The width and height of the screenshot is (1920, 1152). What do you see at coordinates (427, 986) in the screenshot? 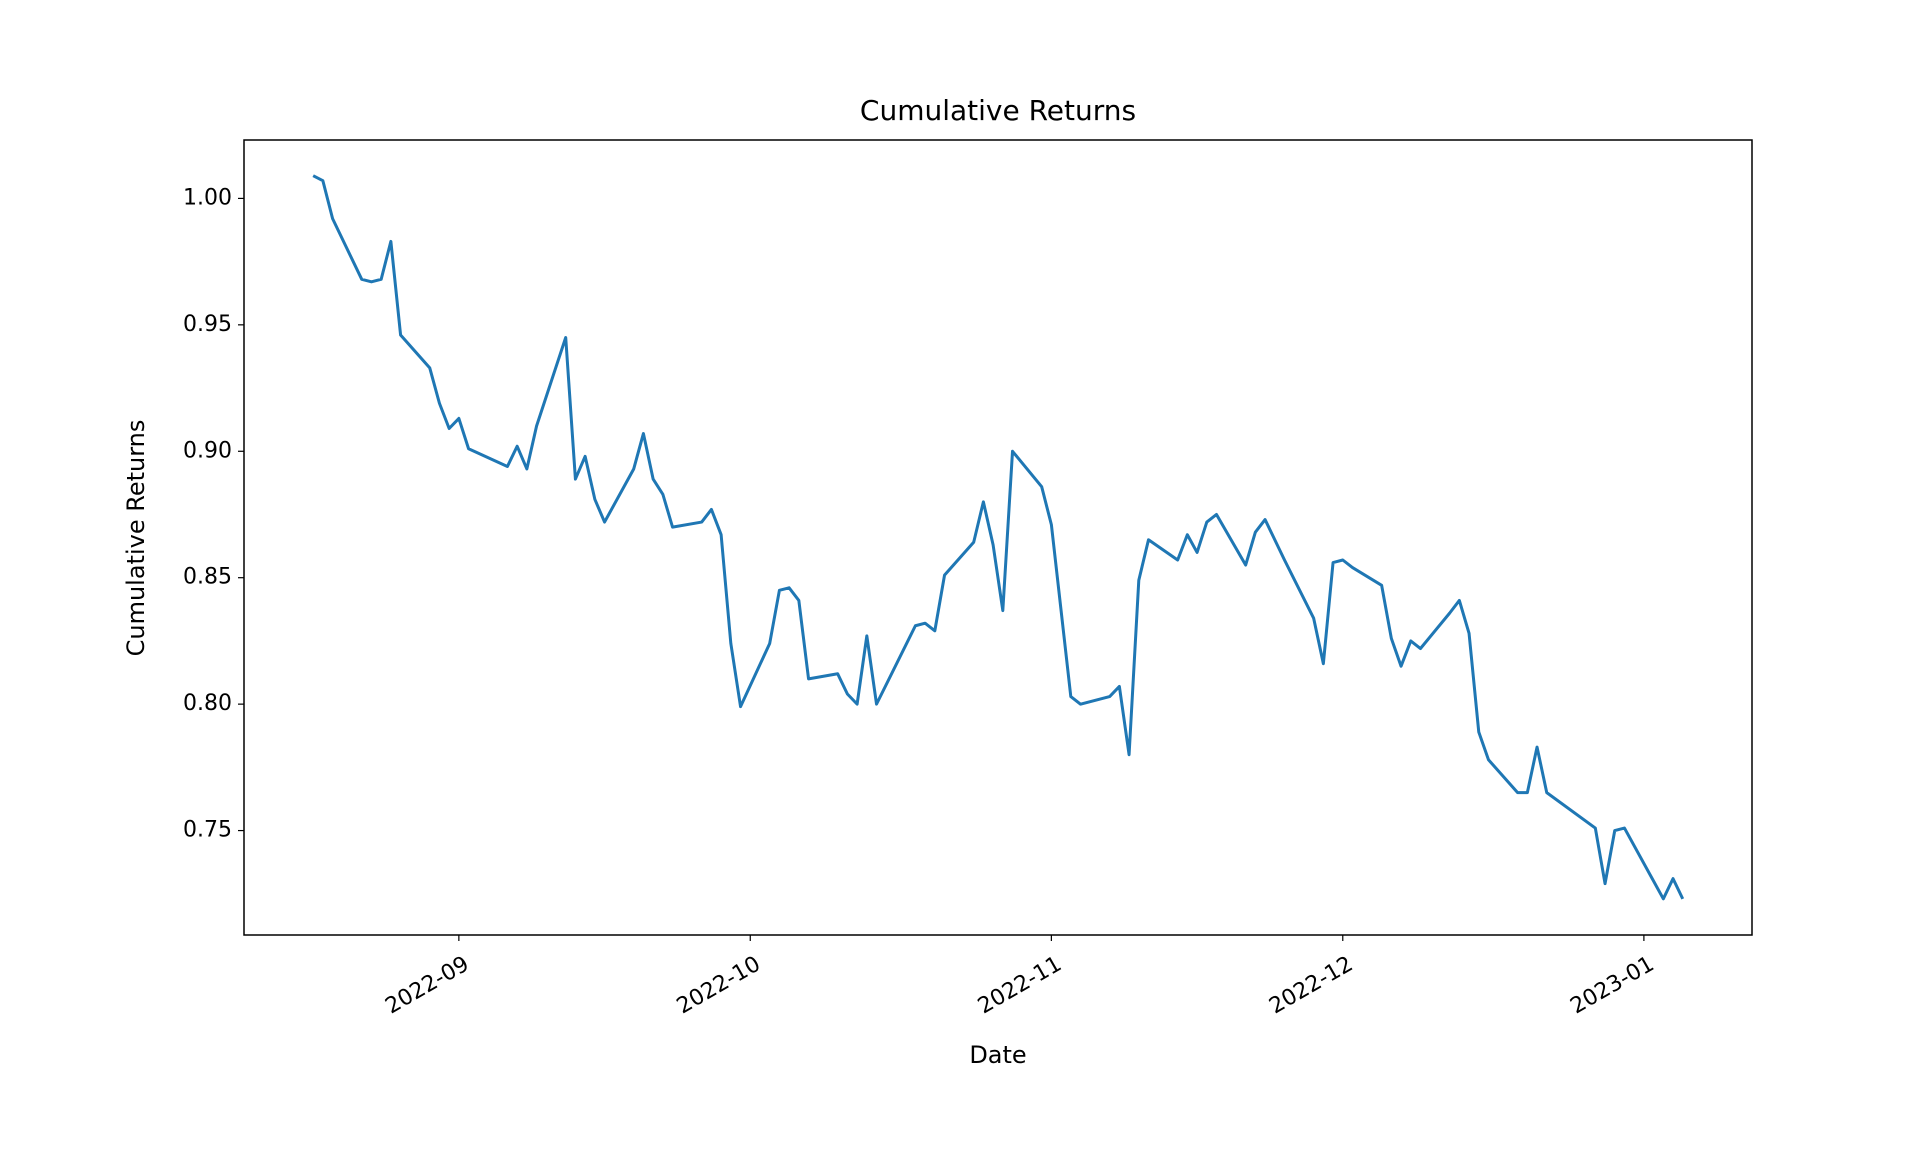
I see `x-tick-label: 2022-09` at bounding box center [427, 986].